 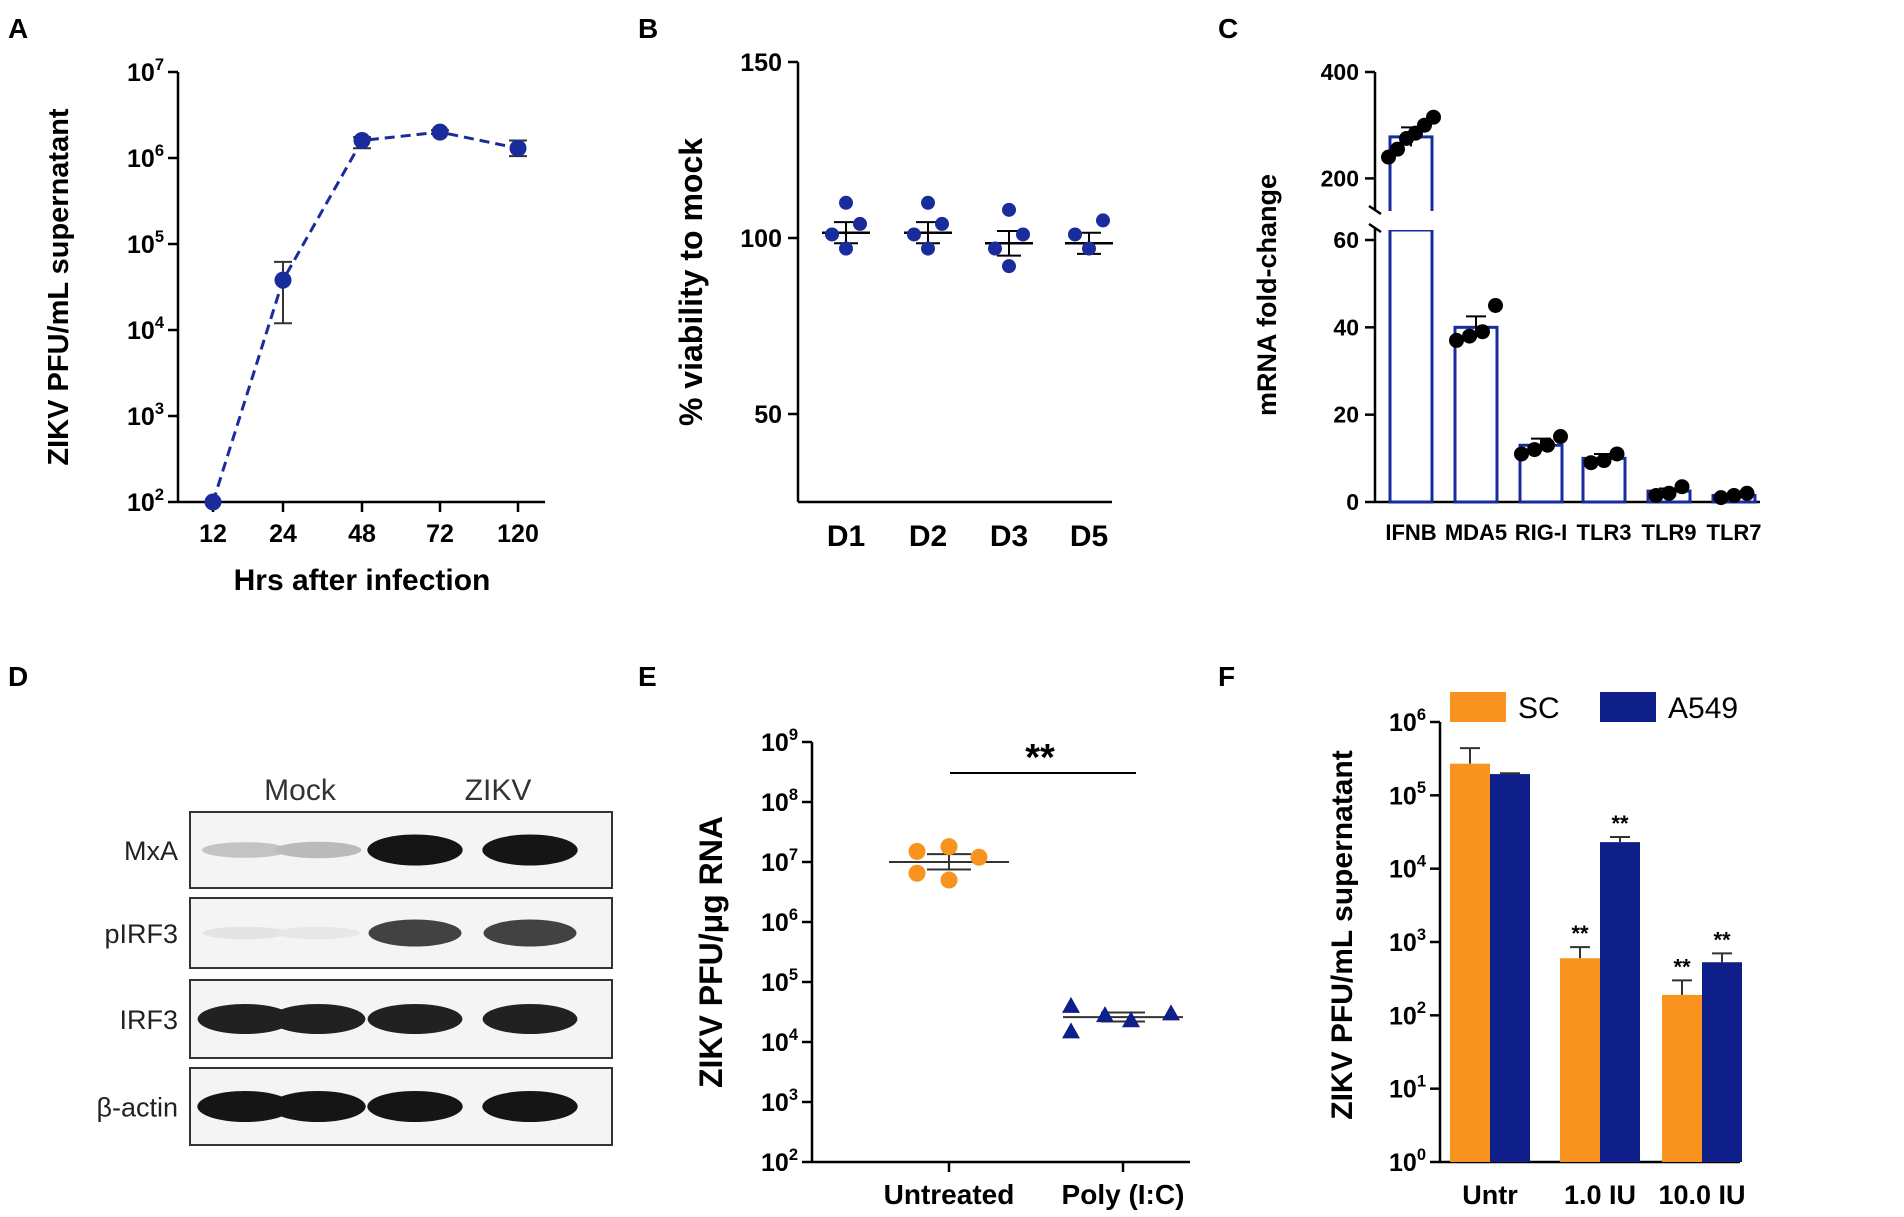 What do you see at coordinates (1411, 220) in the screenshot?
I see `bar-break-gap` at bounding box center [1411, 220].